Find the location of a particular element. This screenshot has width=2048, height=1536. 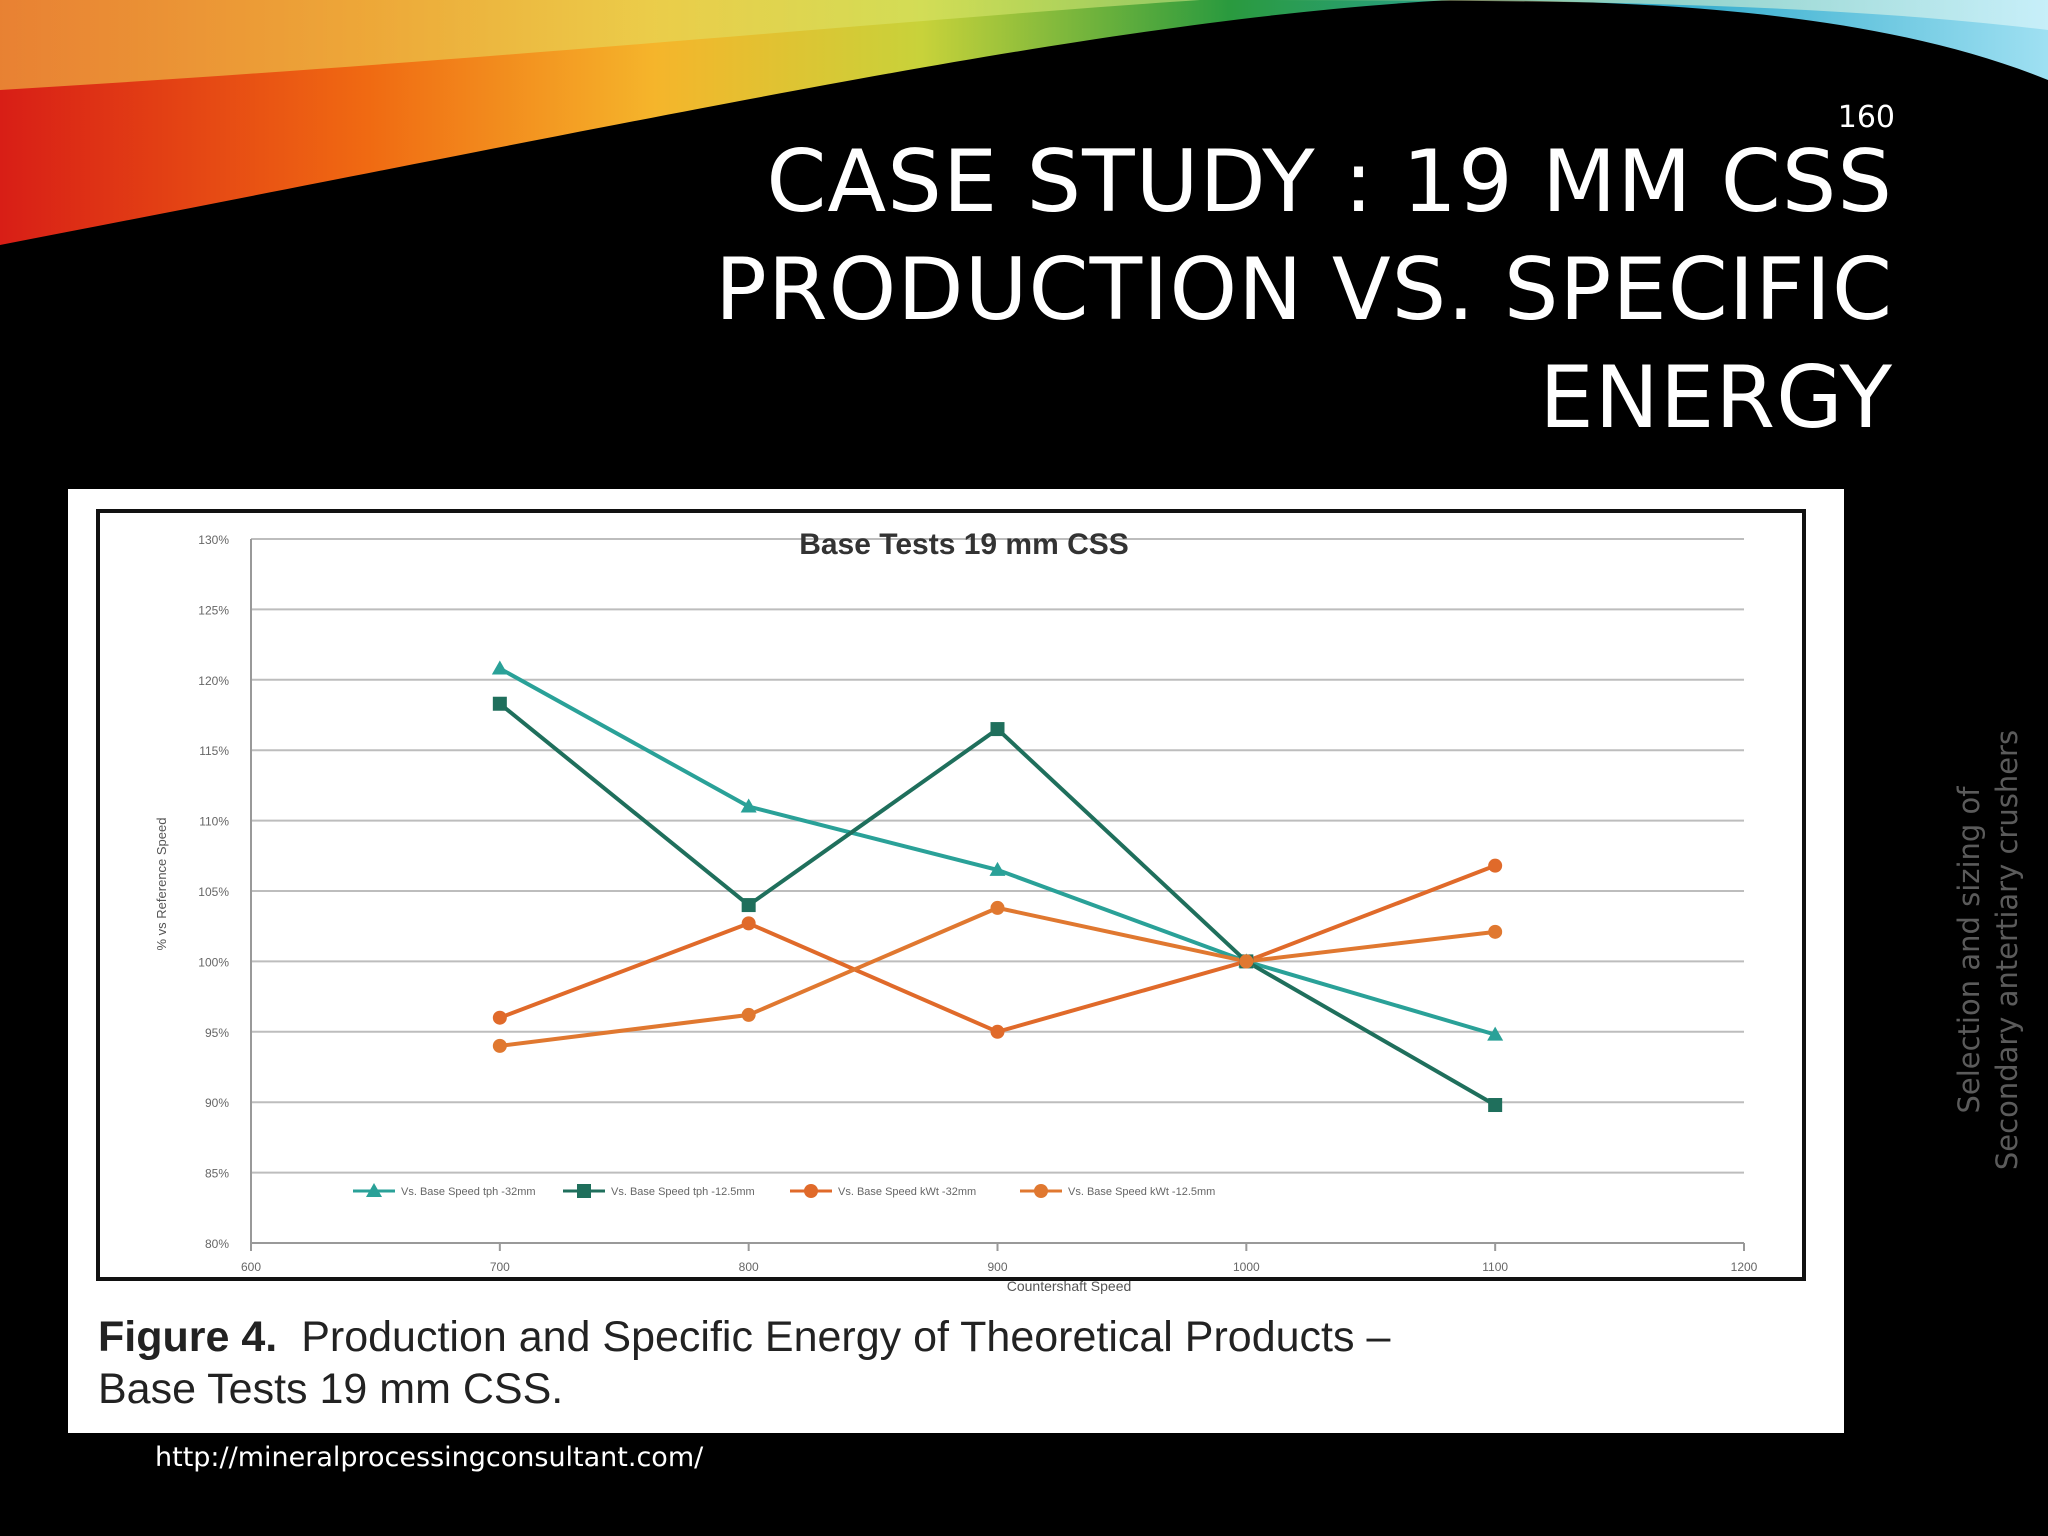

caption-label: Figure 4. is located at coordinates (188, 1337).